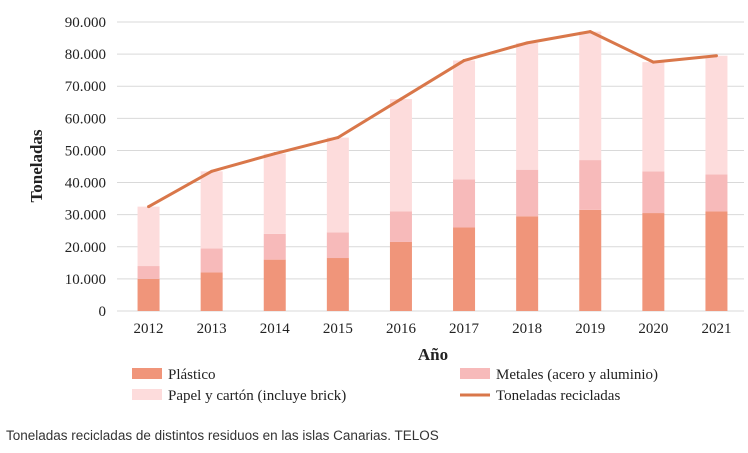 Image resolution: width=748 pixels, height=453 pixels. What do you see at coordinates (85, 151) in the screenshot?
I see `y-tick-label: 50.000` at bounding box center [85, 151].